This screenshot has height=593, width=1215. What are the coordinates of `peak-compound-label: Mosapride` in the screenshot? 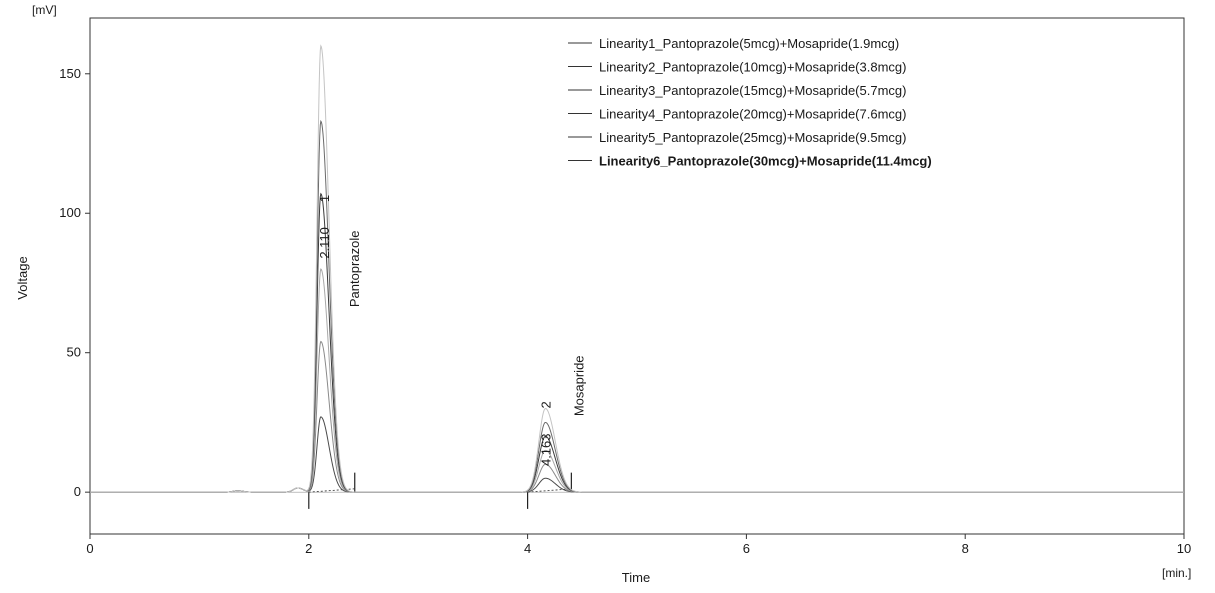 It's located at (578, 385).